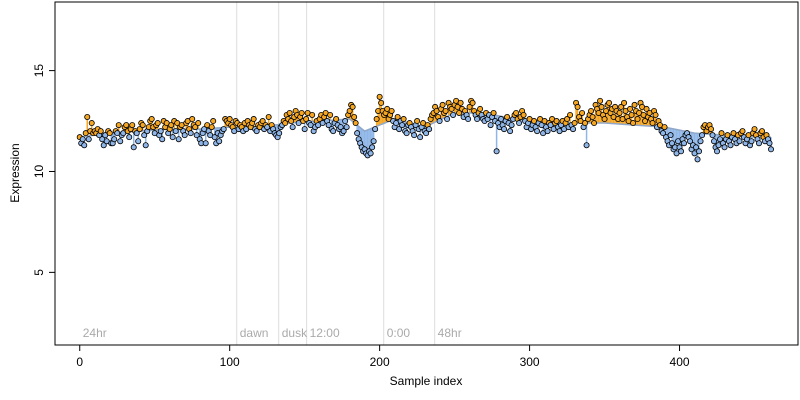 Image resolution: width=800 pixels, height=400 pixels. Describe the element at coordinates (39, 272) in the screenshot. I see `y-tick-label: 5` at that location.